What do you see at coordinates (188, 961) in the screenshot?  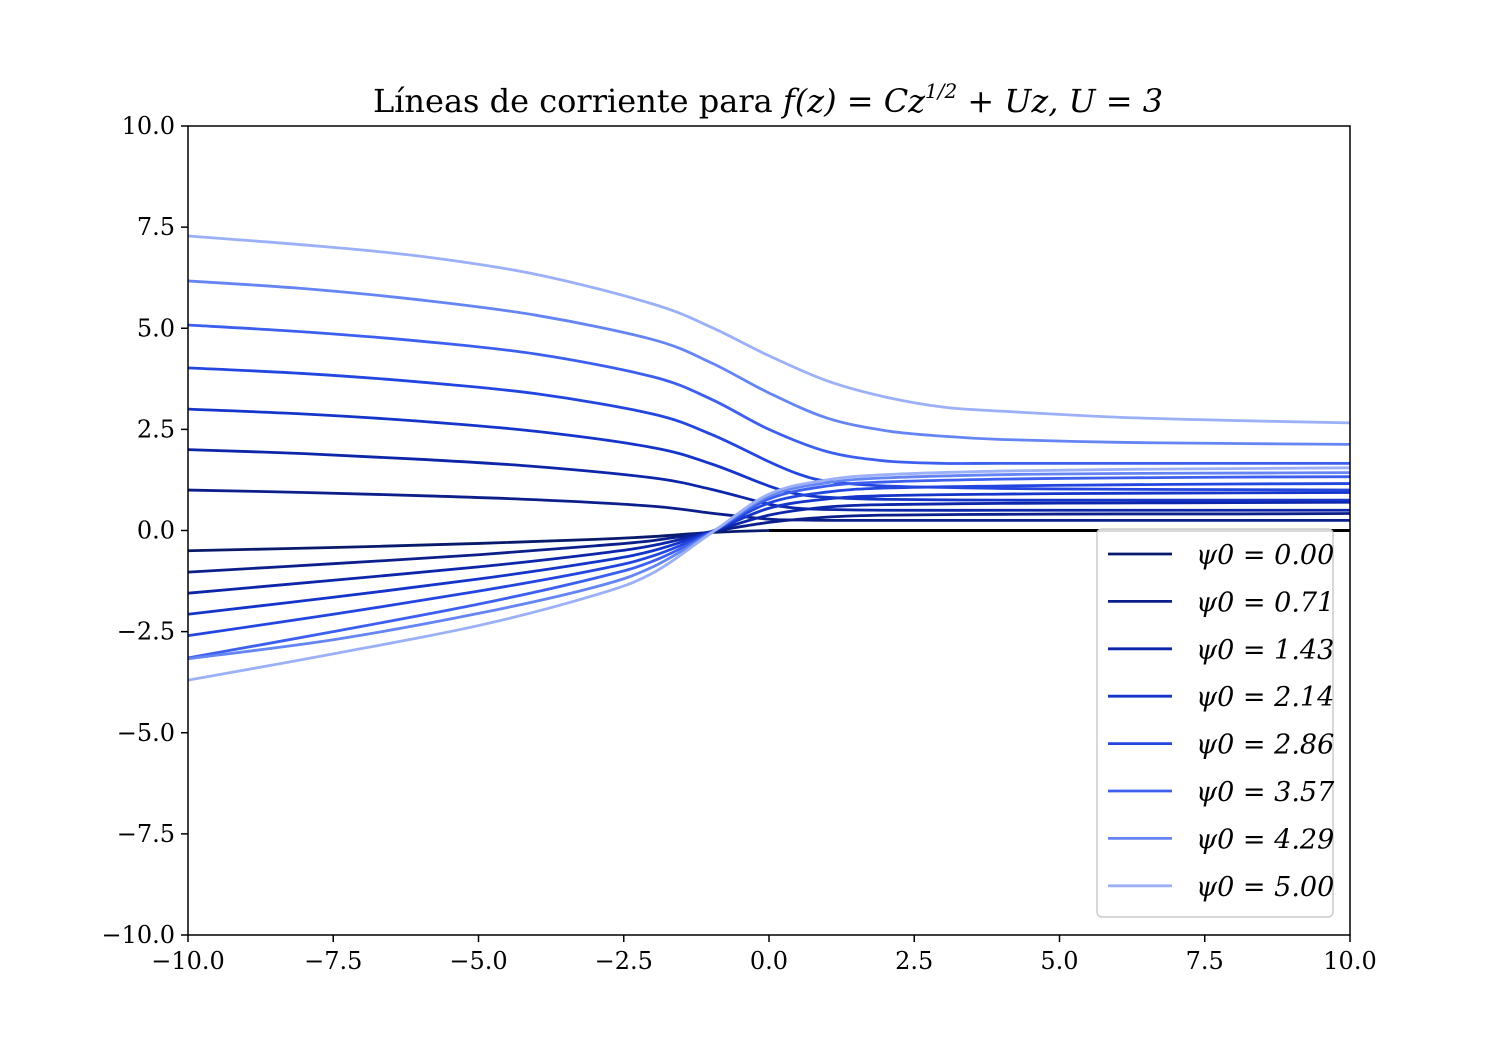 I see `x-tick-label: −10.0` at bounding box center [188, 961].